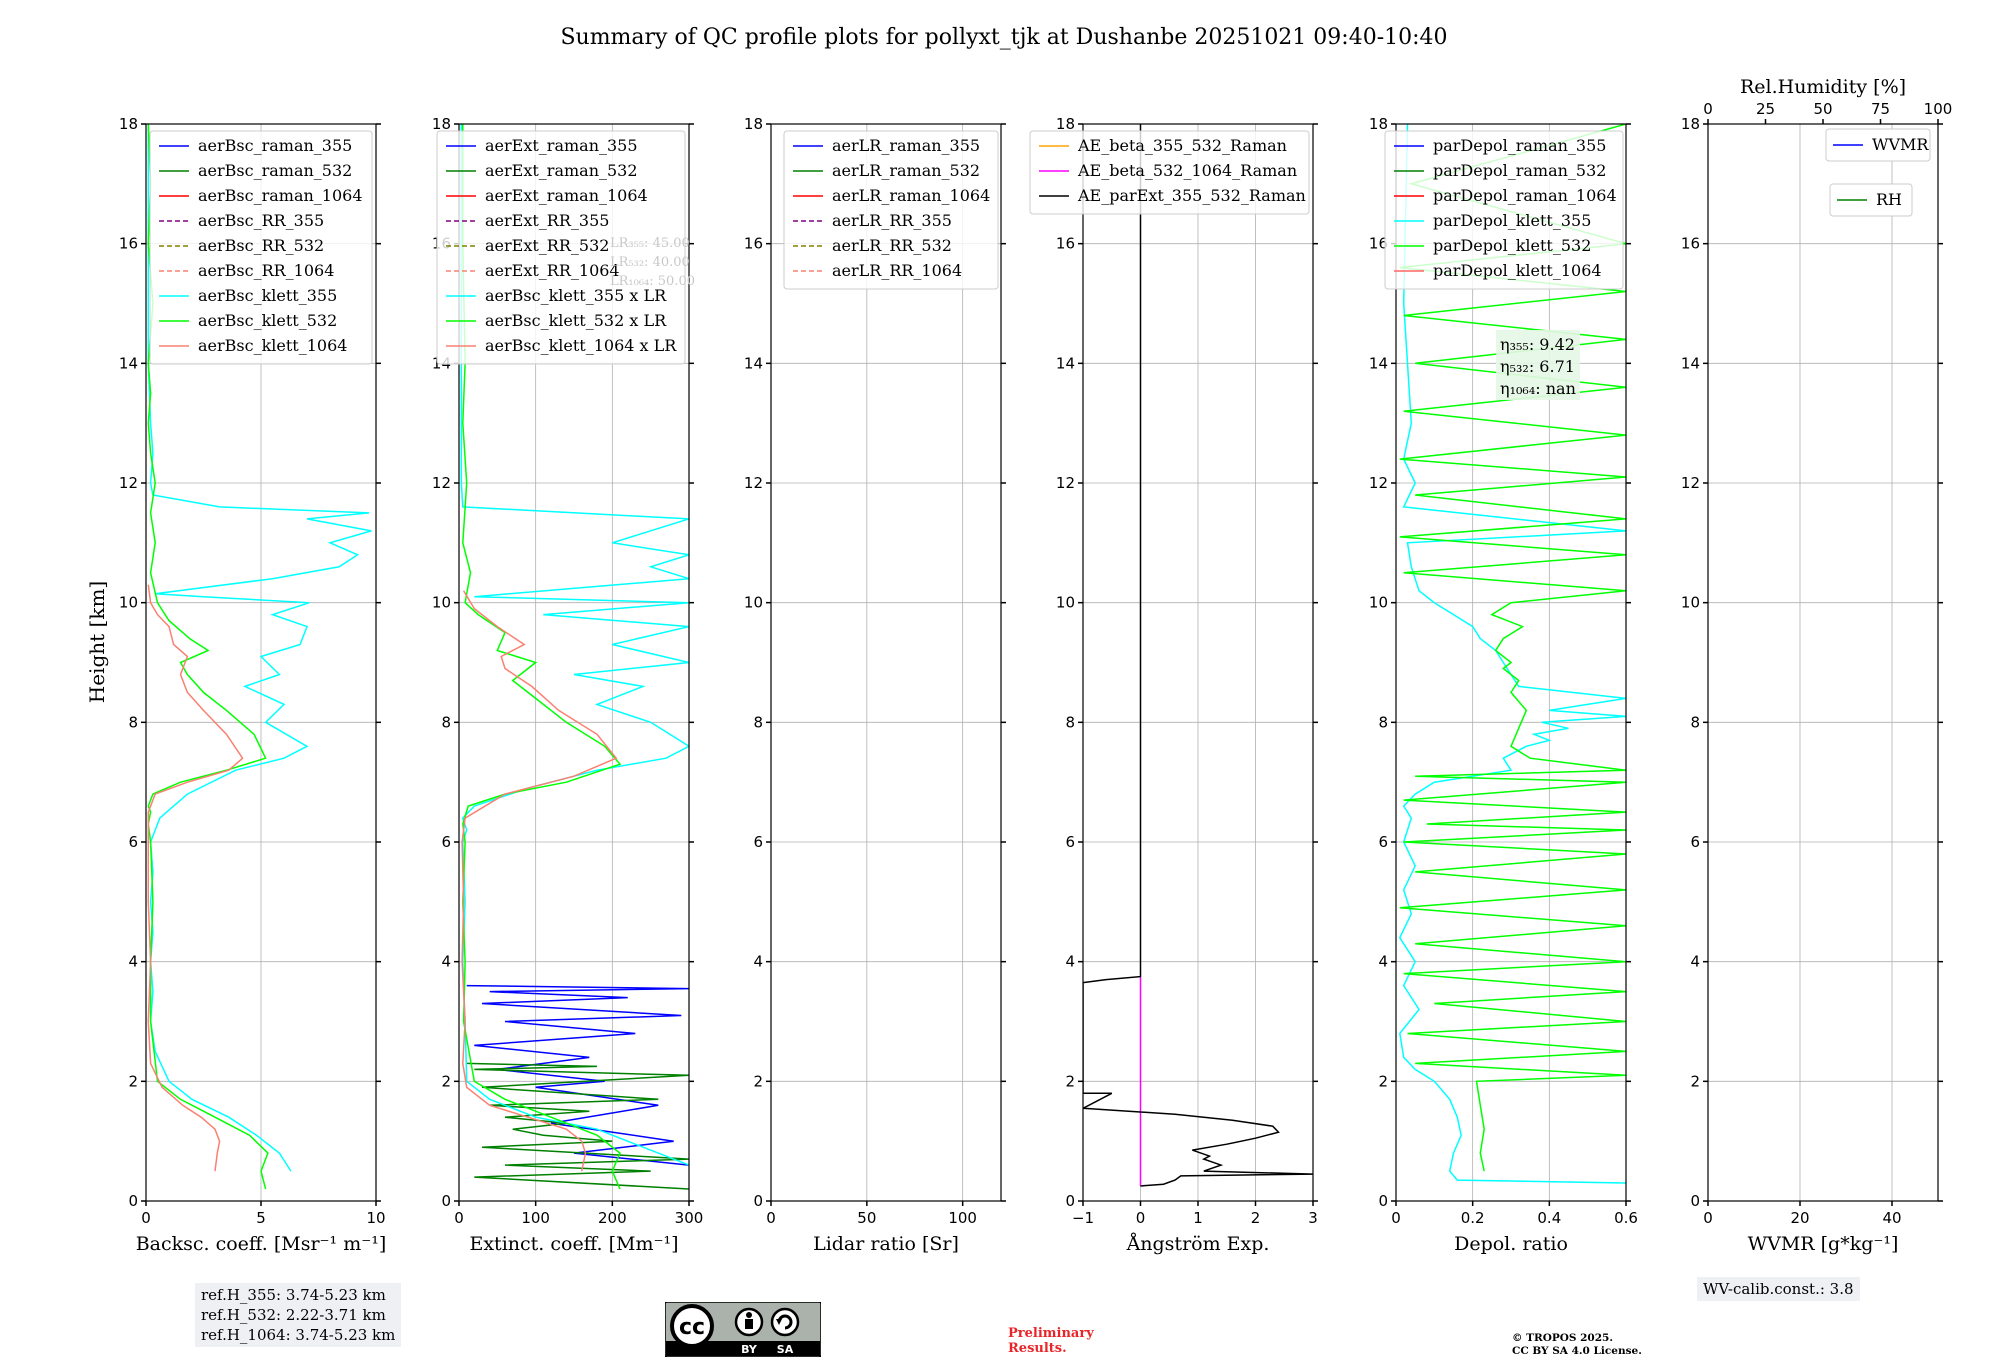 The image size is (2000, 1360). What do you see at coordinates (1880, 109) in the screenshot?
I see `top-x-tick-label: 75` at bounding box center [1880, 109].